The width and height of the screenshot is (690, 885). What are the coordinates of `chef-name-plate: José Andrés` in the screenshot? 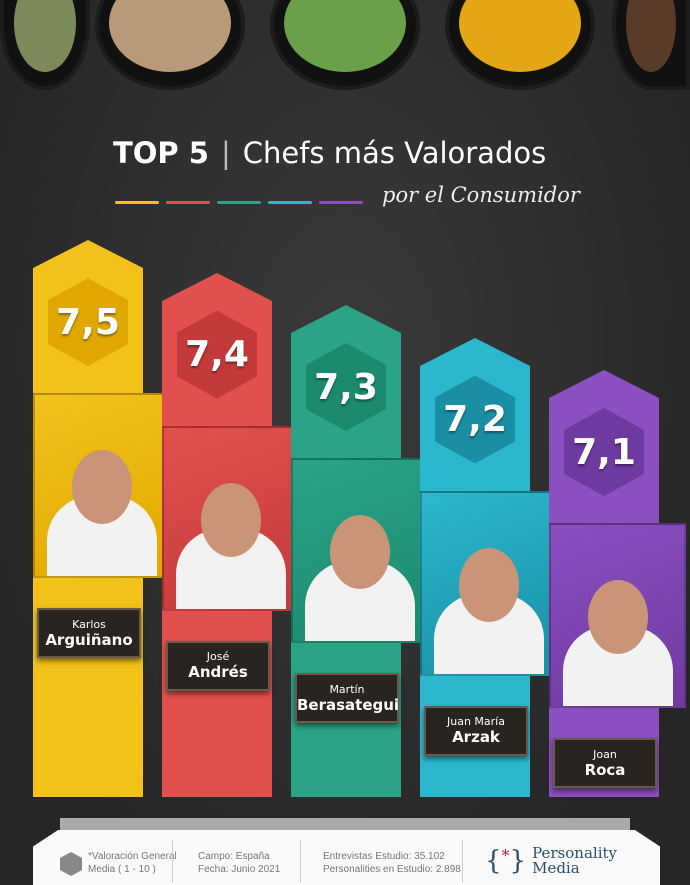 It's located at (218, 665).